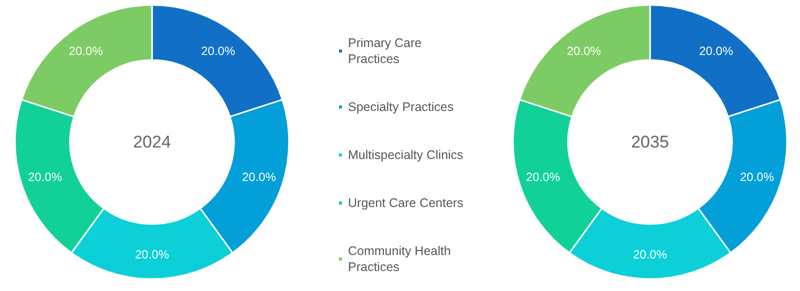 Image resolution: width=800 pixels, height=291 pixels. What do you see at coordinates (401, 107) in the screenshot?
I see `legend-label: Specialty Practices` at bounding box center [401, 107].